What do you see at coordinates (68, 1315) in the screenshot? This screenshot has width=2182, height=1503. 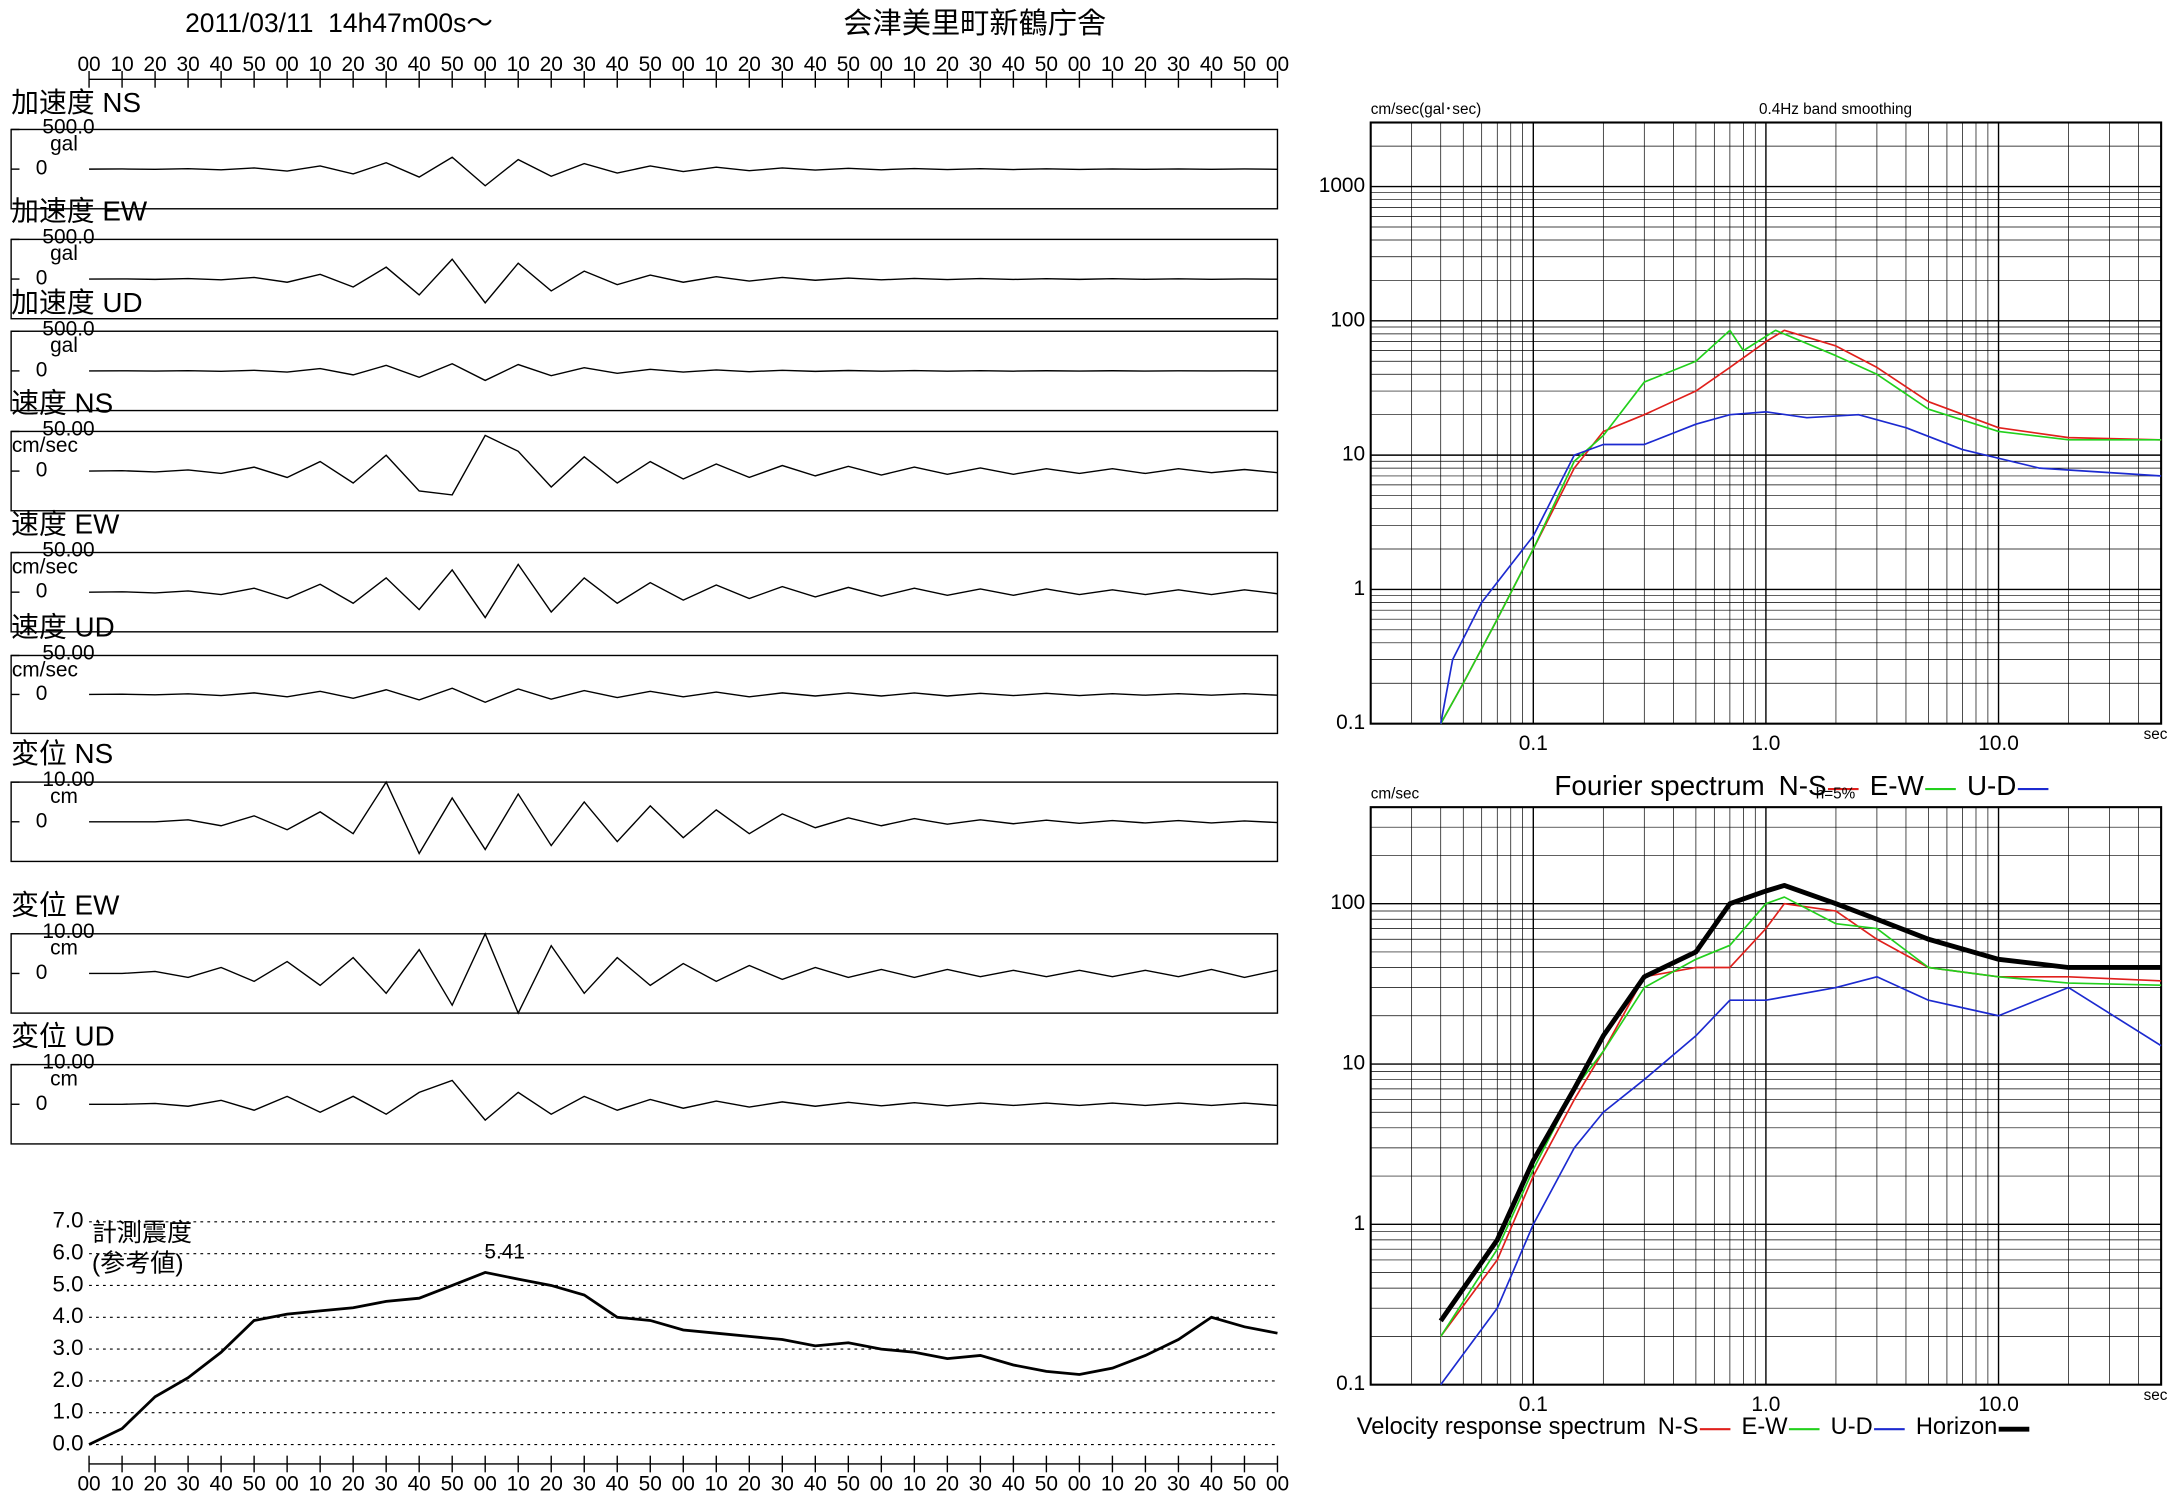 I see `y-tick-label: 4.0` at bounding box center [68, 1315].